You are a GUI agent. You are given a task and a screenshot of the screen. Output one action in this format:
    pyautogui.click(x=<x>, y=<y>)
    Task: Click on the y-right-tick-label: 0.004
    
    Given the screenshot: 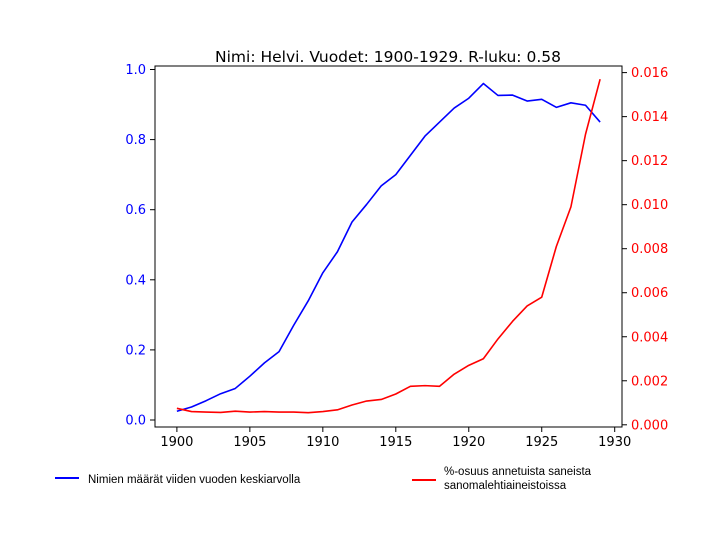 What is the action you would take?
    pyautogui.click(x=649, y=337)
    